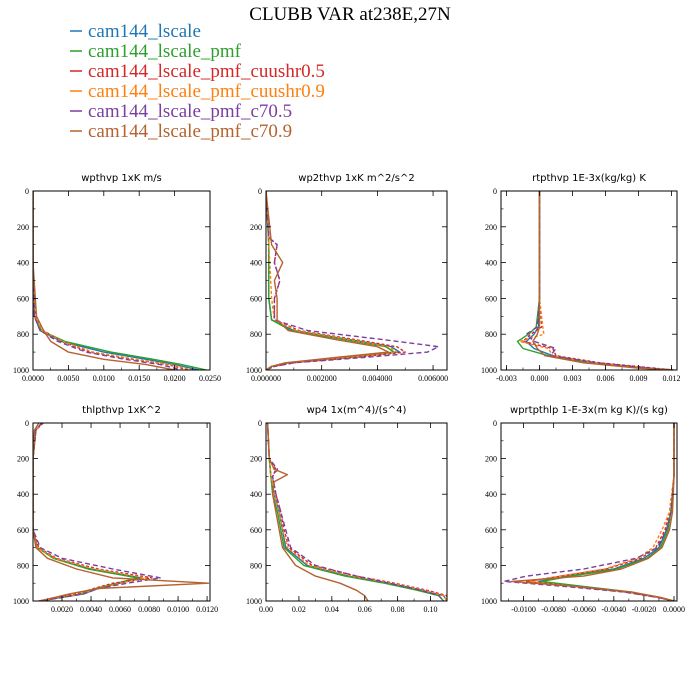 The image size is (700, 700). I want to click on x-tick-label: 0.10, so click(431, 609).